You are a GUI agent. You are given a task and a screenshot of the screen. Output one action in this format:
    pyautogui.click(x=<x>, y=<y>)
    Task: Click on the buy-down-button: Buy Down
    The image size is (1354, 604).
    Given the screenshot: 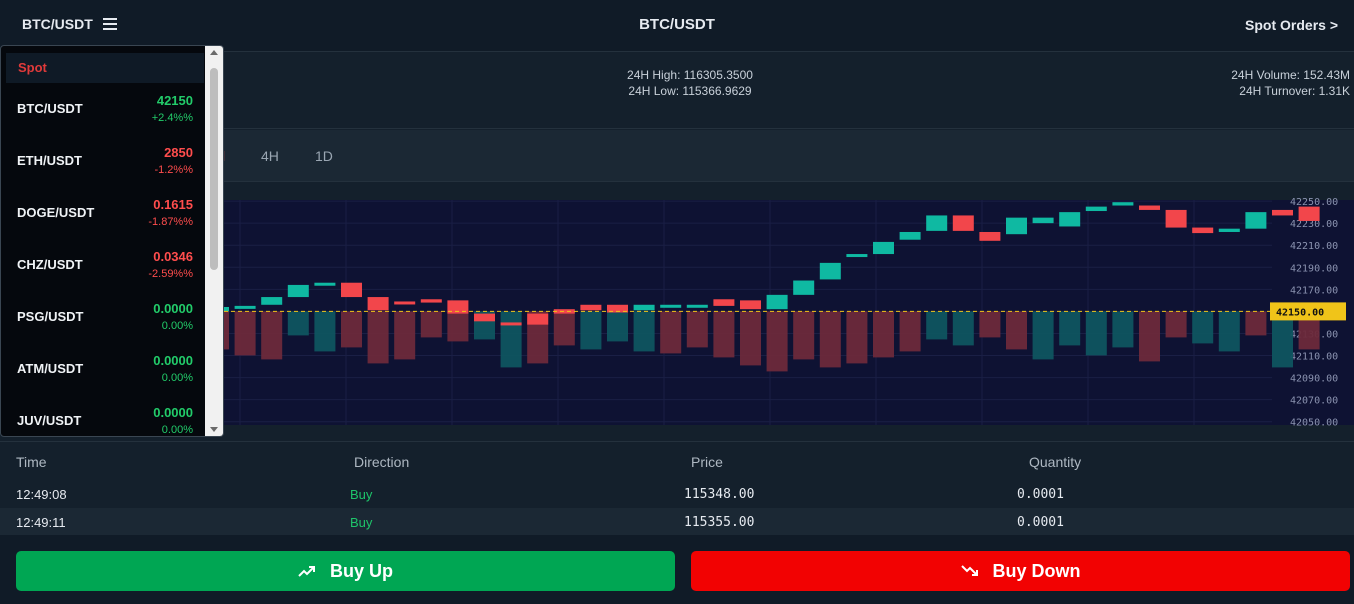 What is the action you would take?
    pyautogui.click(x=1020, y=571)
    